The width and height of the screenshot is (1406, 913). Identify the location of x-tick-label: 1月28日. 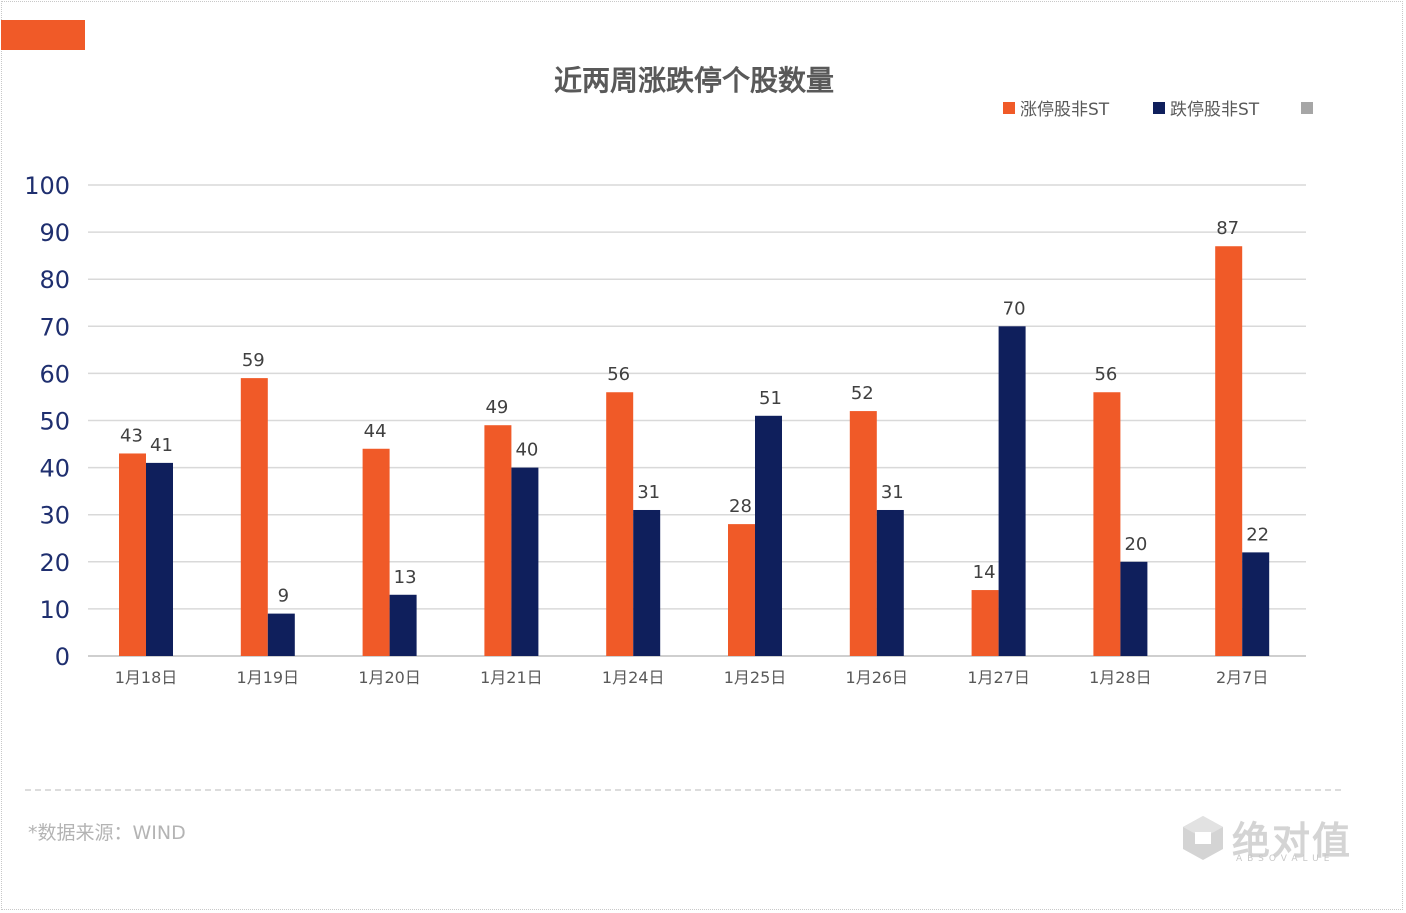
(1120, 677).